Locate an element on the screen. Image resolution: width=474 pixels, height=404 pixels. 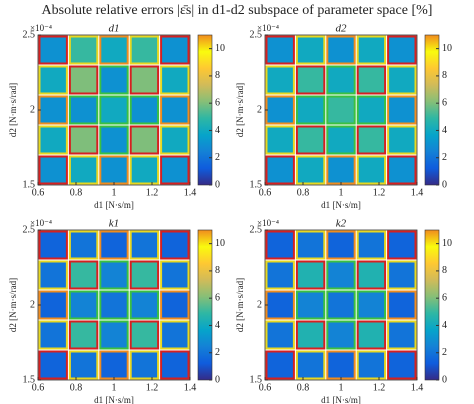
panel-title: k1 is located at coordinates (114, 224).